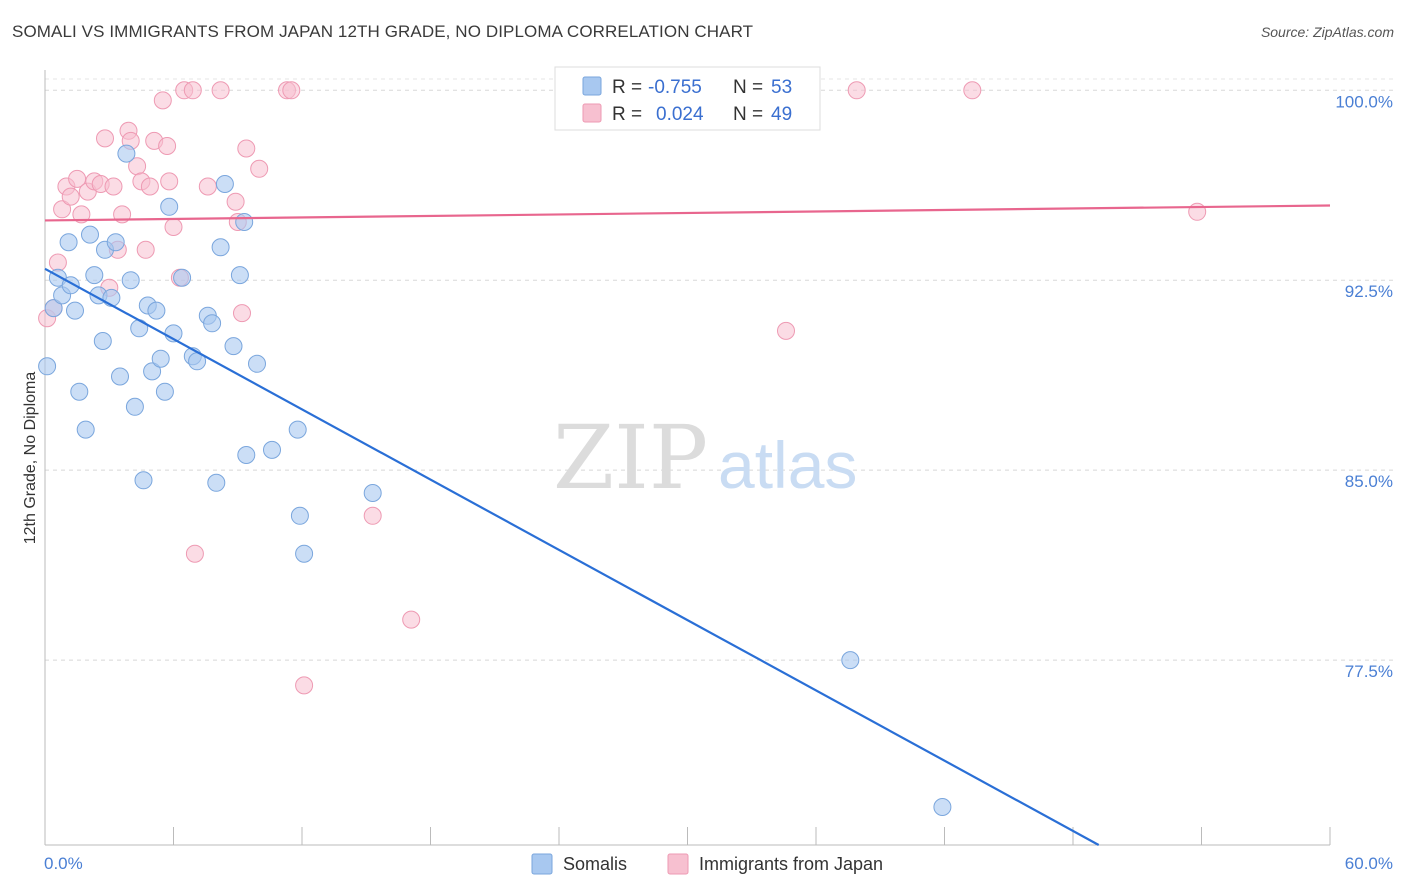 The height and width of the screenshot is (892, 1406). I want to click on watermark-zip: ZIP, so click(630, 457).